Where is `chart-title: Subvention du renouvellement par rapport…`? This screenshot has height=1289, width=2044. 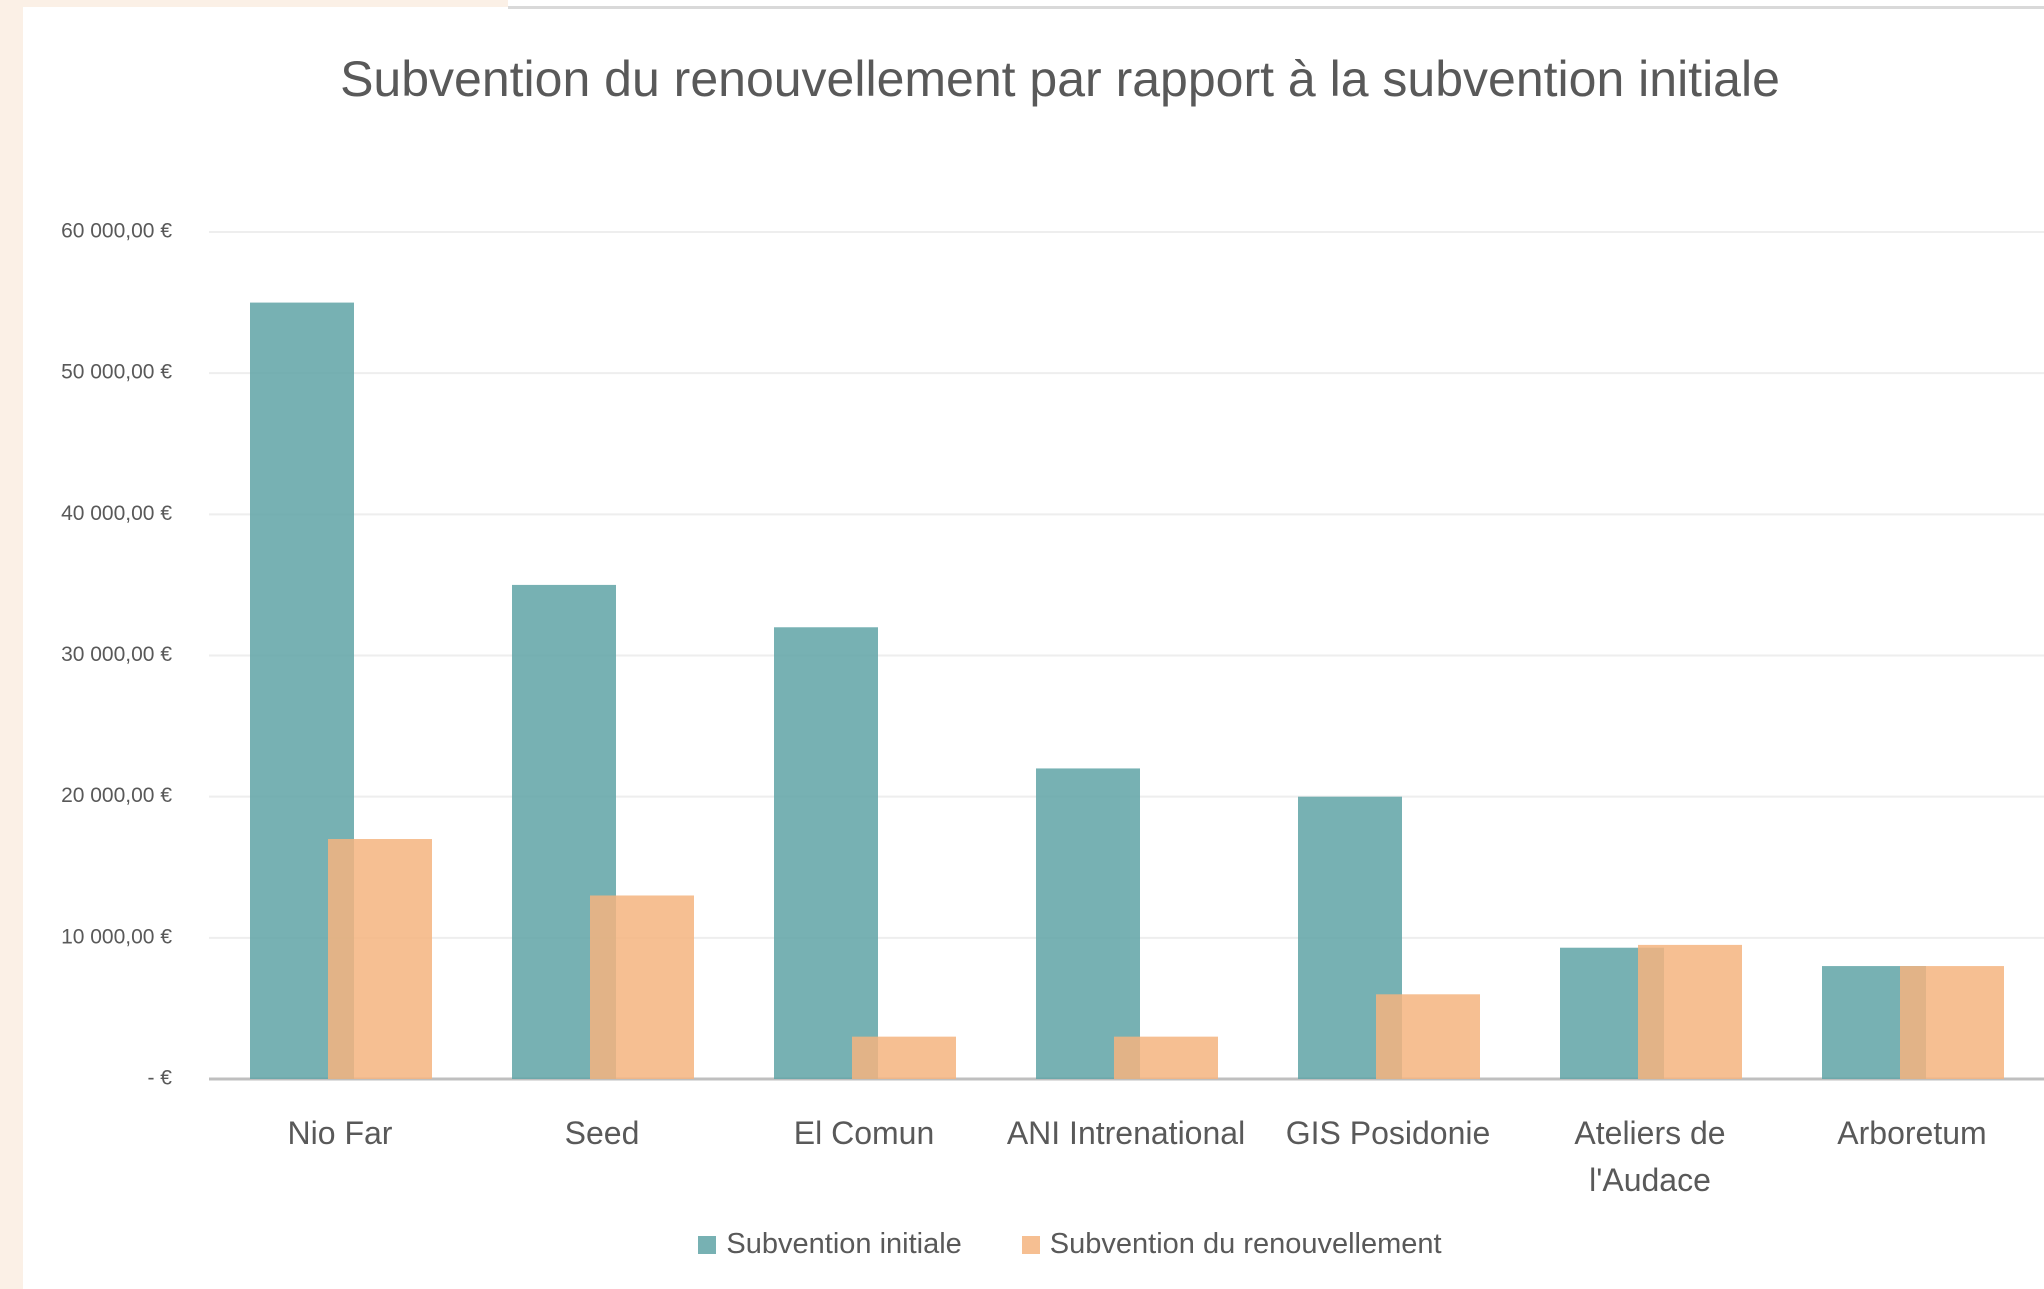
chart-title: Subvention du renouvellement par rapport… is located at coordinates (1060, 79).